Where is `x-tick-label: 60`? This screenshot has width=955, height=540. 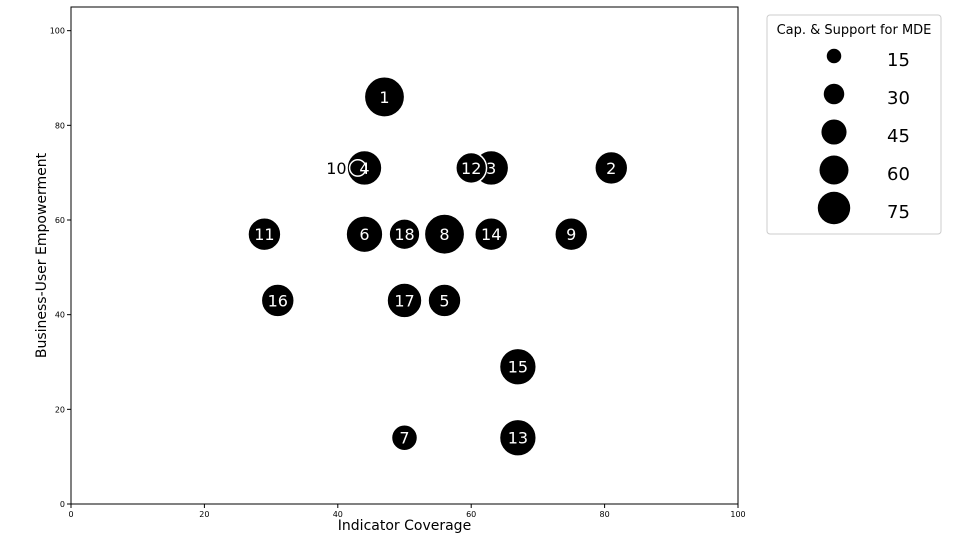 x-tick-label: 60 is located at coordinates (471, 514).